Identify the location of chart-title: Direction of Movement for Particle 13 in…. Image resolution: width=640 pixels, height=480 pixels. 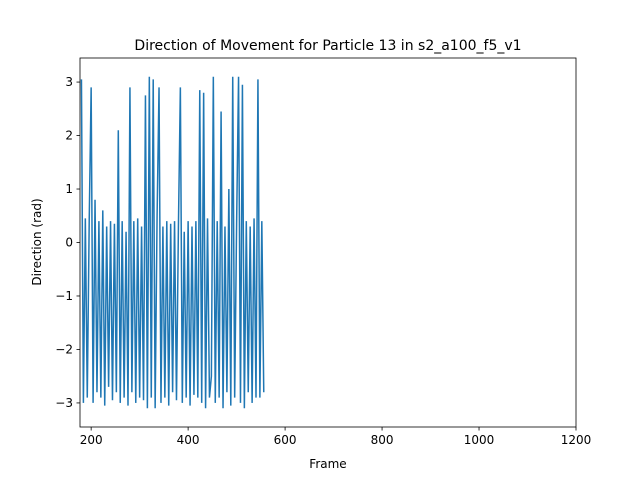
(327, 46).